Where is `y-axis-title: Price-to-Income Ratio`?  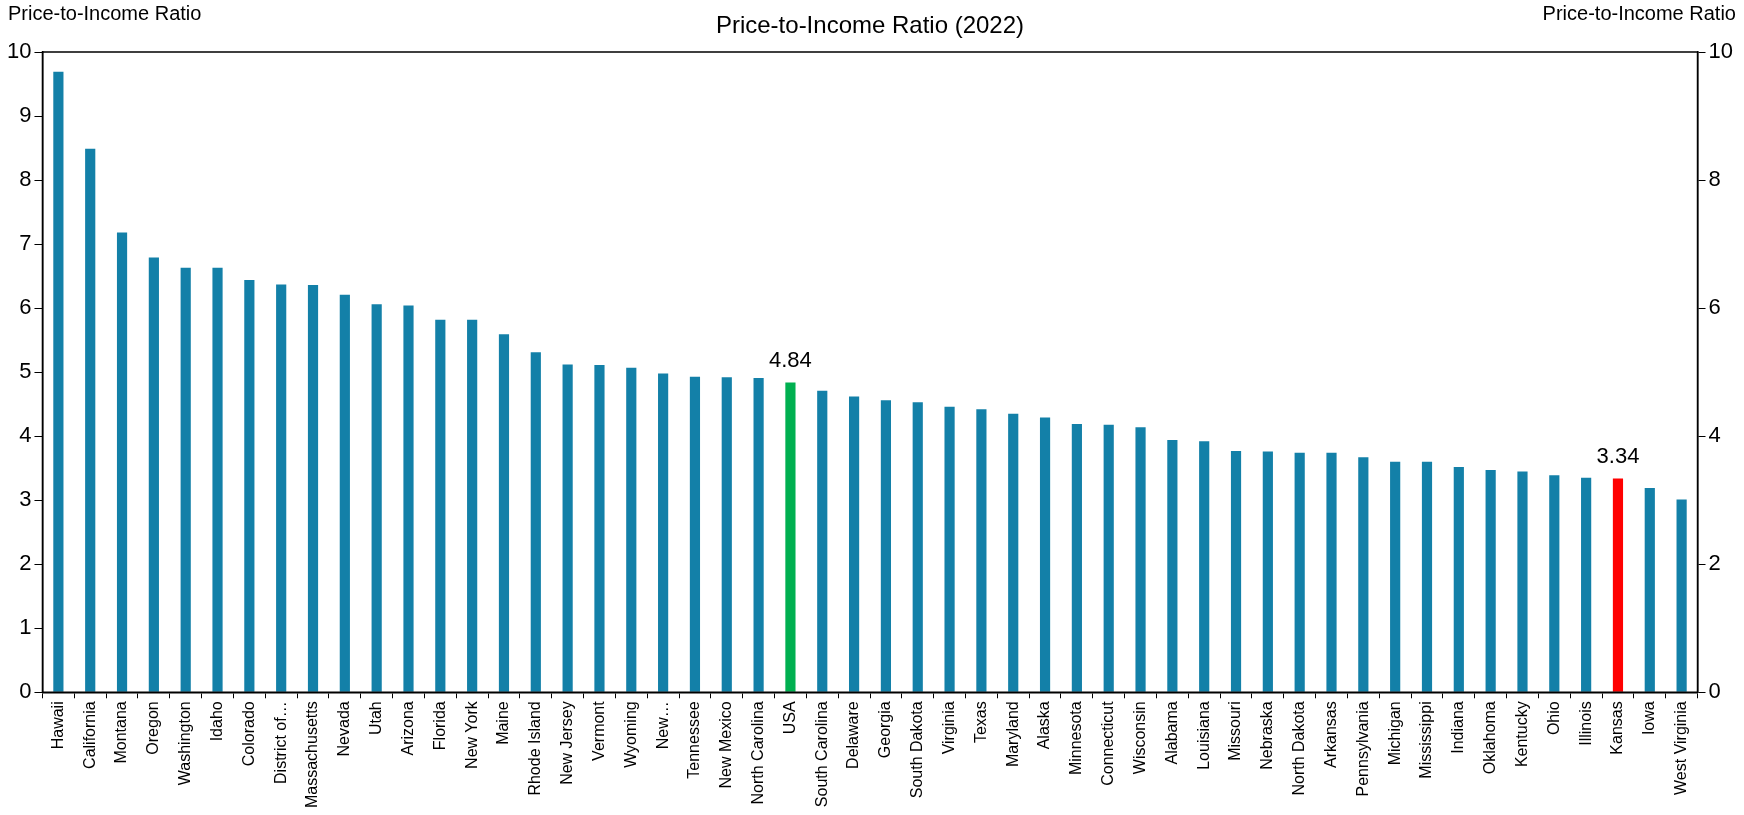
y-axis-title: Price-to-Income Ratio is located at coordinates (105, 12).